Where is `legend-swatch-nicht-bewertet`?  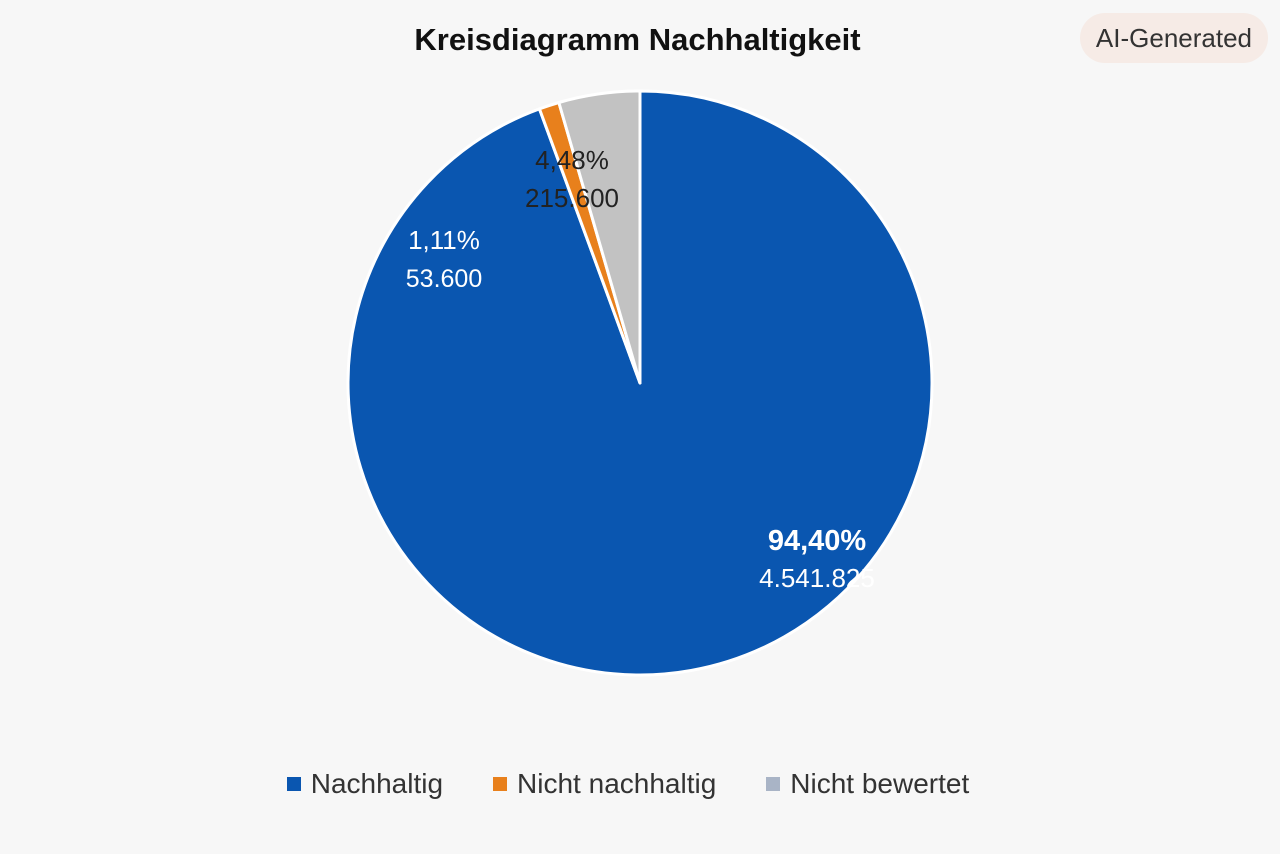
legend-swatch-nicht-bewertet is located at coordinates (773, 784).